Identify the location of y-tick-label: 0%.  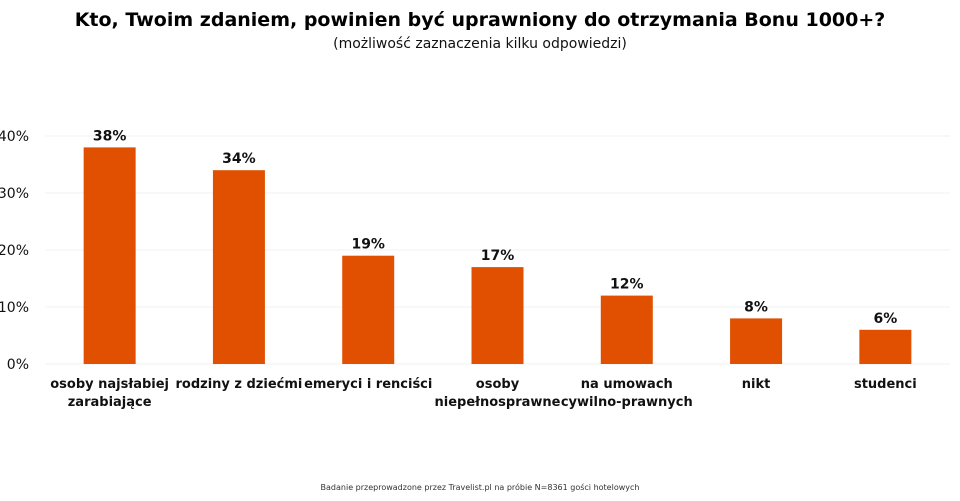
(18, 365).